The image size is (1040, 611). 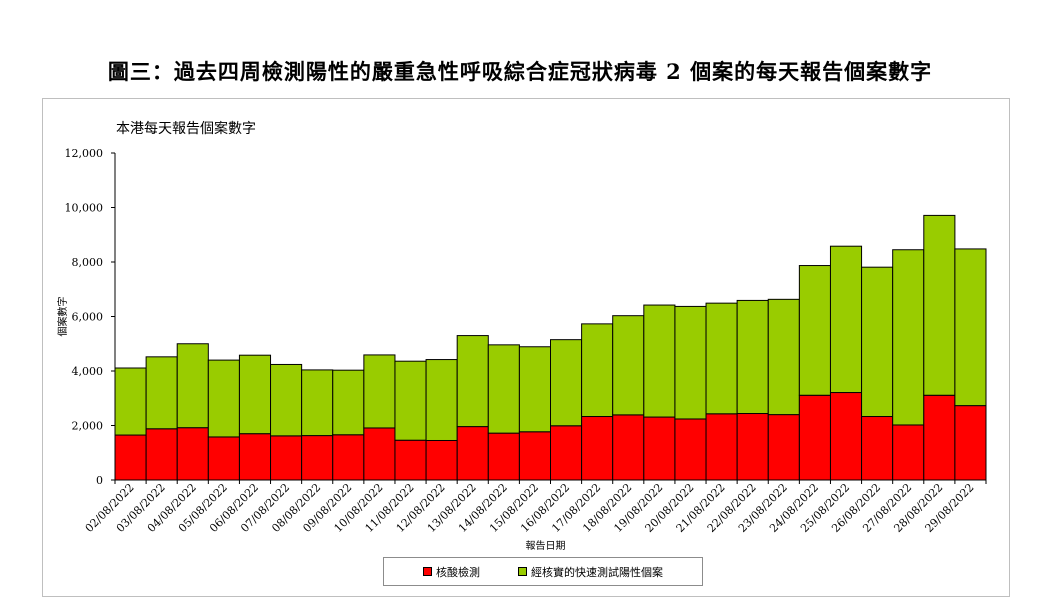 I want to click on chart-legend: 核酸檢測 經核實的快速測試陽性個案, so click(x=543, y=571).